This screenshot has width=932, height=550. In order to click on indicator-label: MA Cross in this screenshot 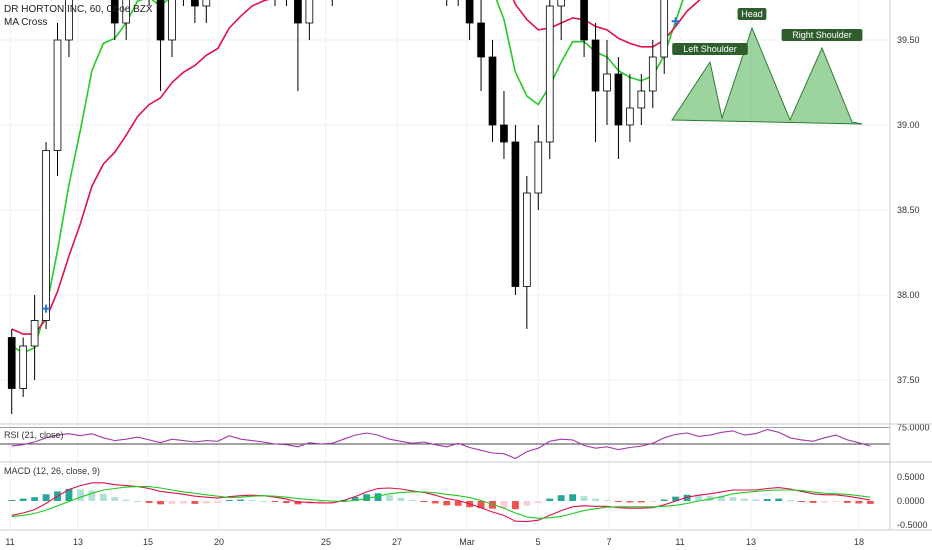, I will do `click(25, 22)`.